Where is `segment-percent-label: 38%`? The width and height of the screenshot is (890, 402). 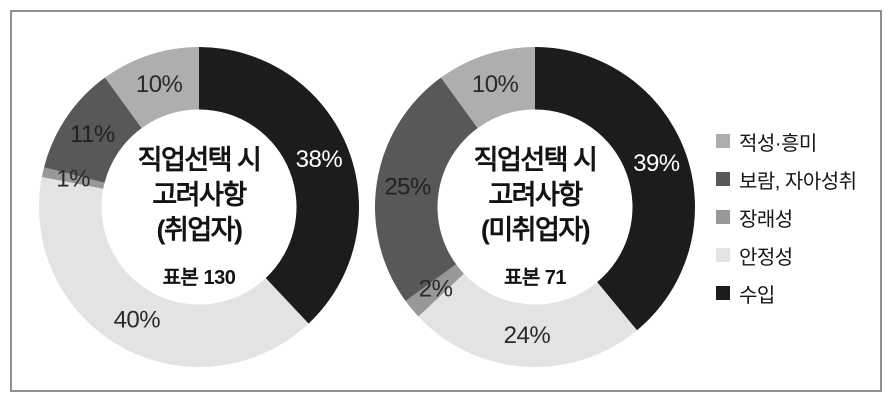
segment-percent-label: 38% is located at coordinates (319, 159).